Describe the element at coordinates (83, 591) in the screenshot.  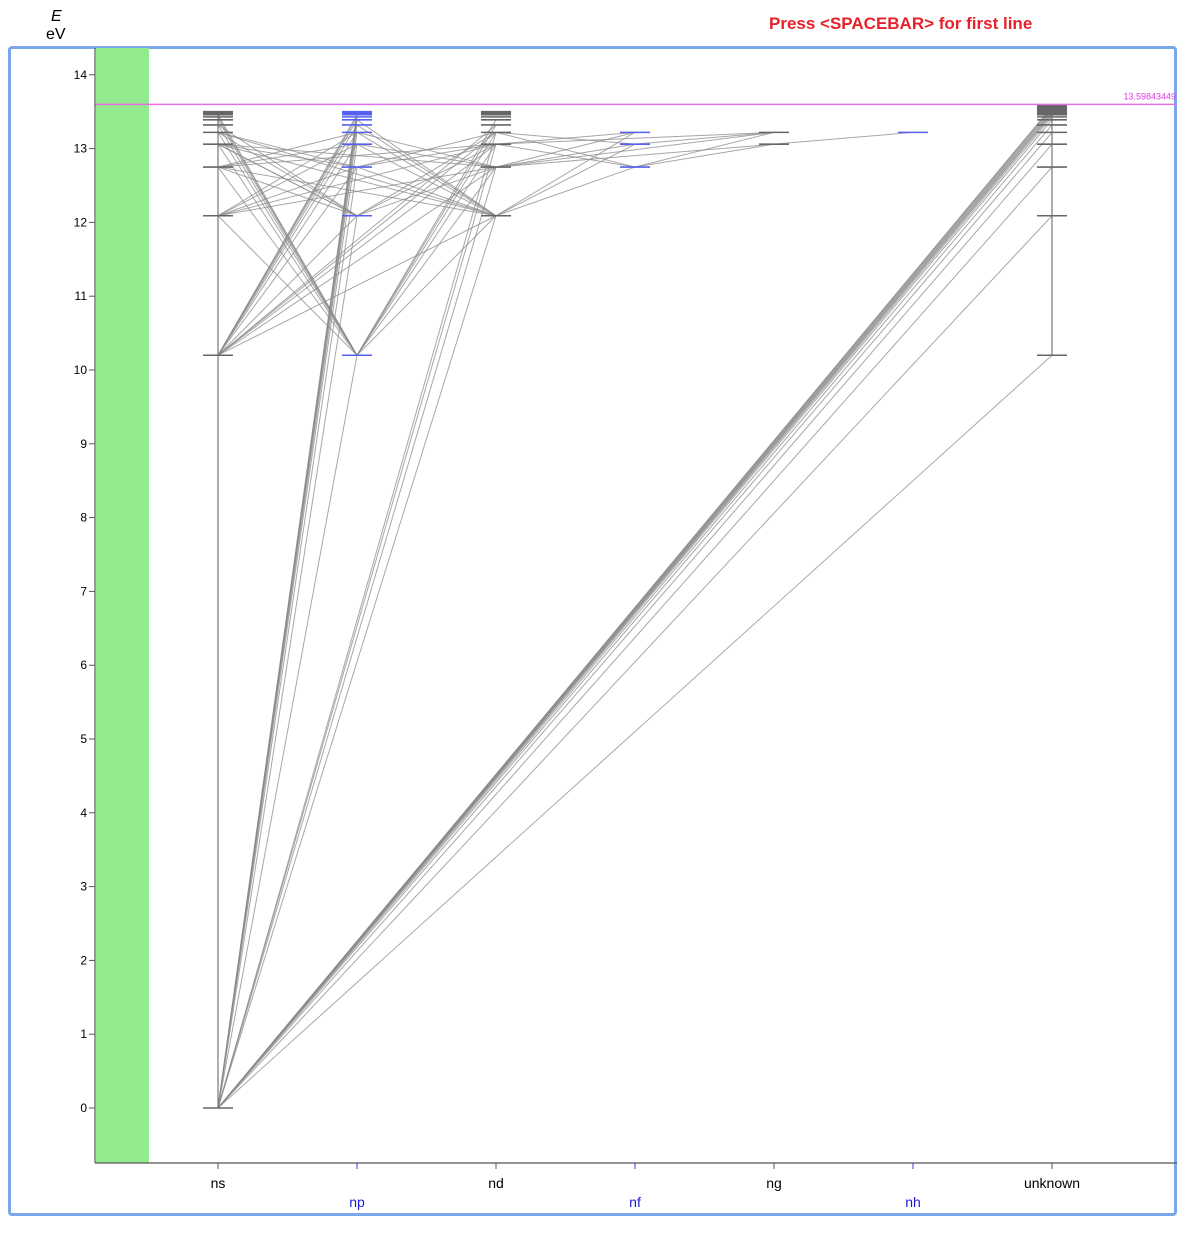
I see `y-tick-label: 7` at that location.